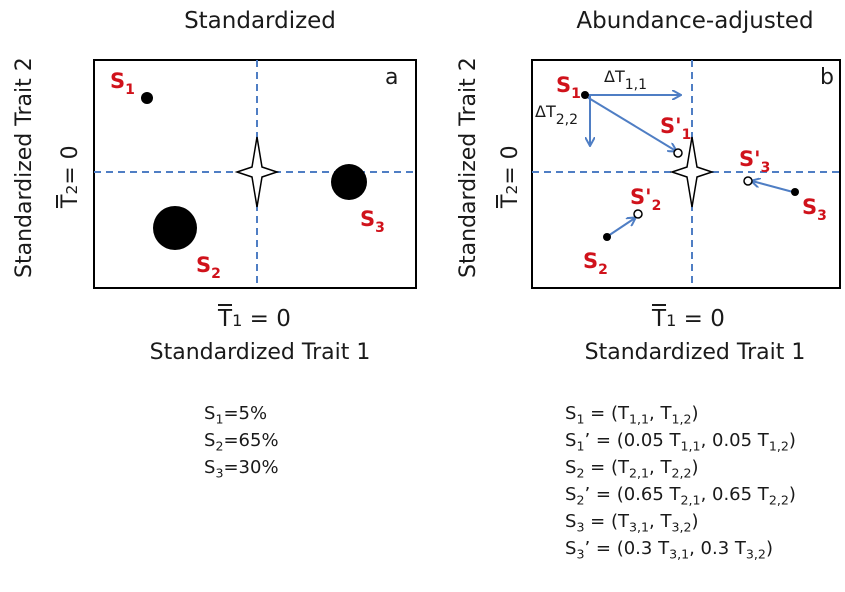 This screenshot has height=592, width=845. I want to click on panel-b-point-s2prime, so click(638, 214).